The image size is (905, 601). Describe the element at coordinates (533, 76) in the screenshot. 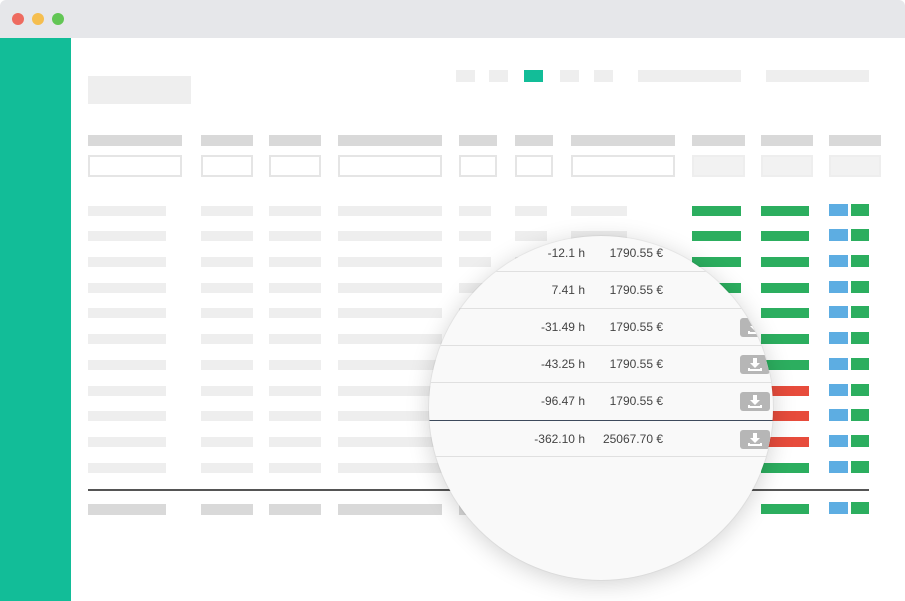

I see `pagination-item-active` at that location.